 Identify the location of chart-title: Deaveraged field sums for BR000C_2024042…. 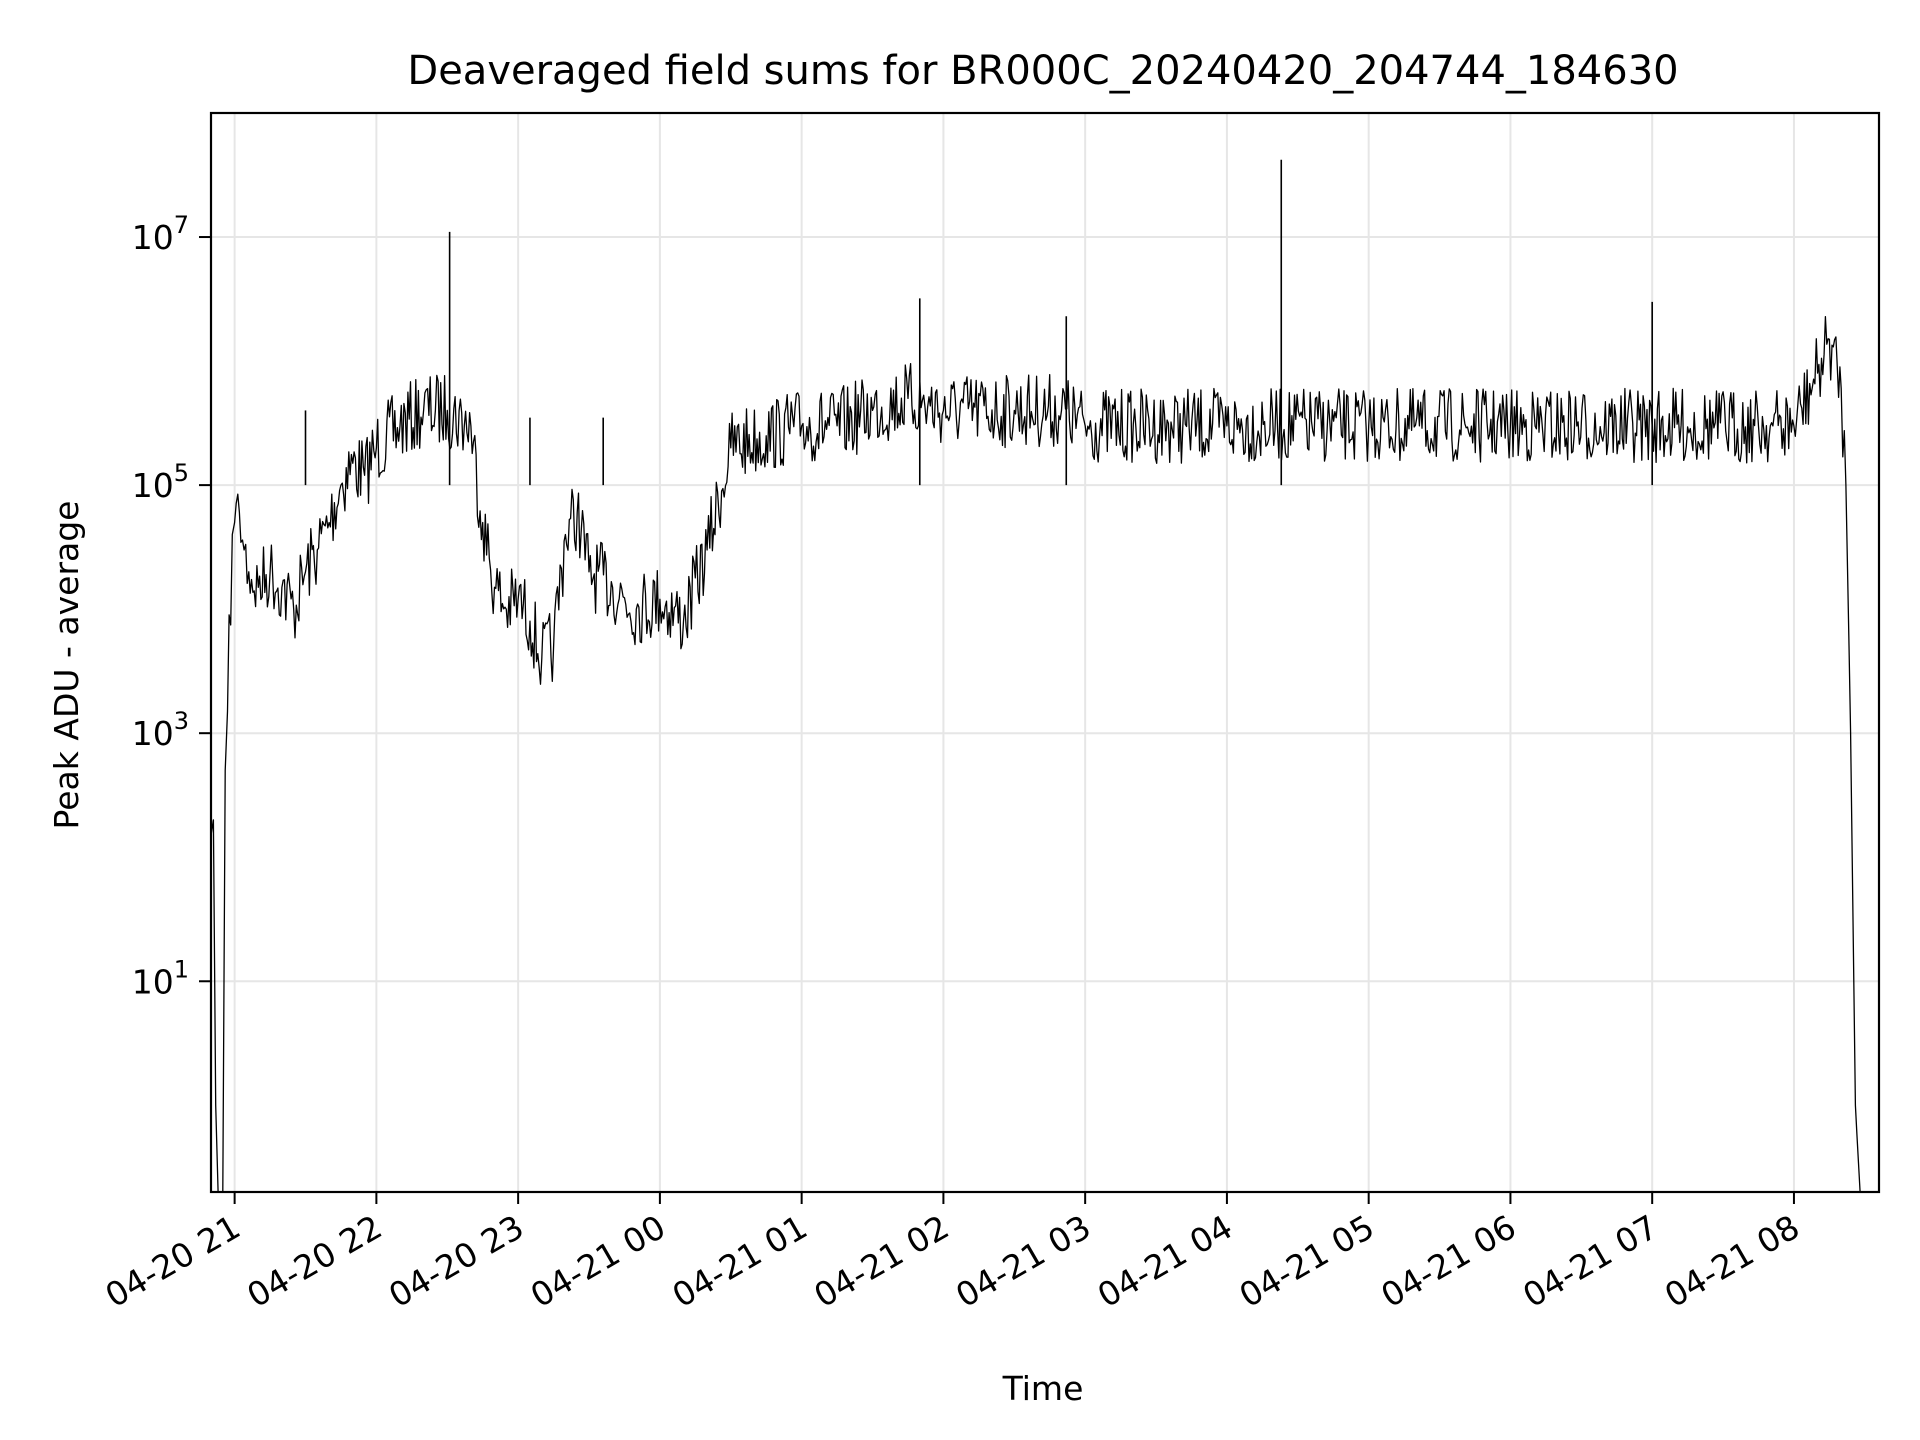
(1042, 71).